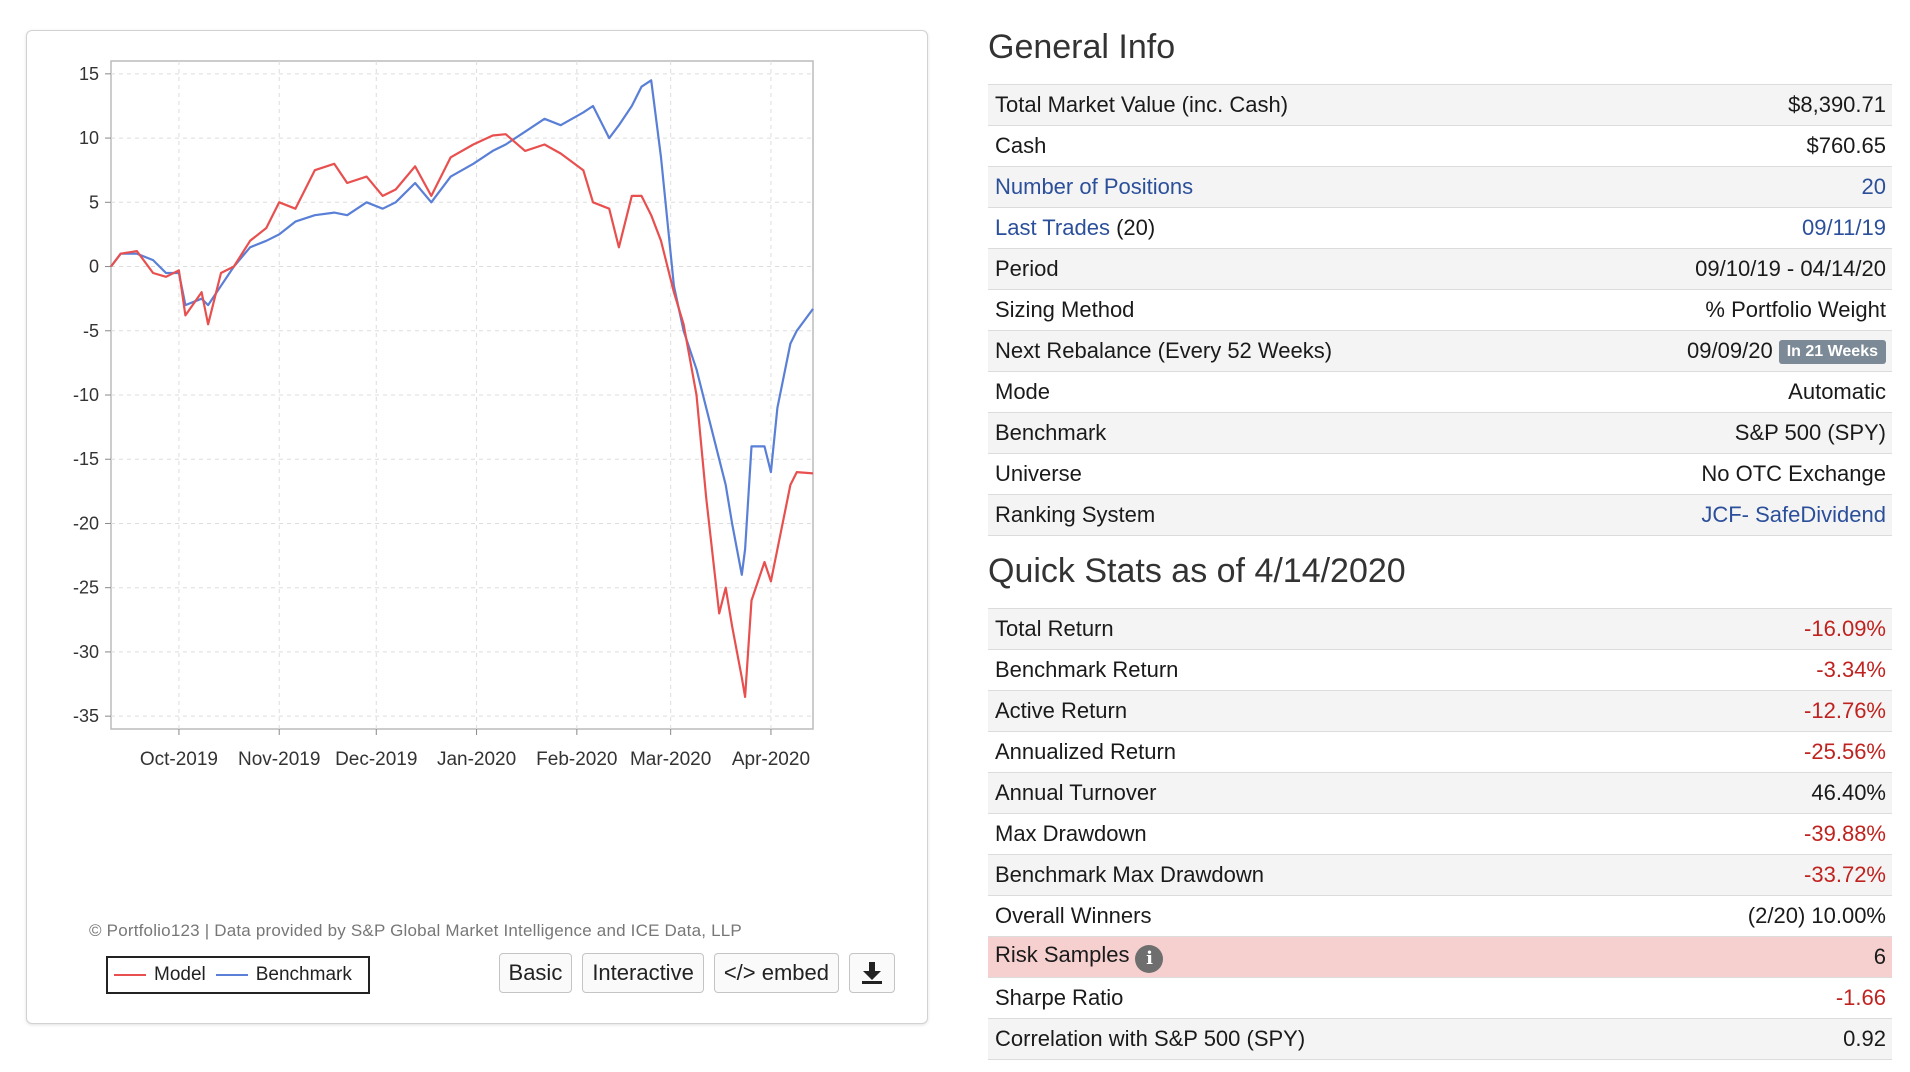 The width and height of the screenshot is (1910, 1072). Describe the element at coordinates (1270, 392) in the screenshot. I see `row-label: Mode` at that location.